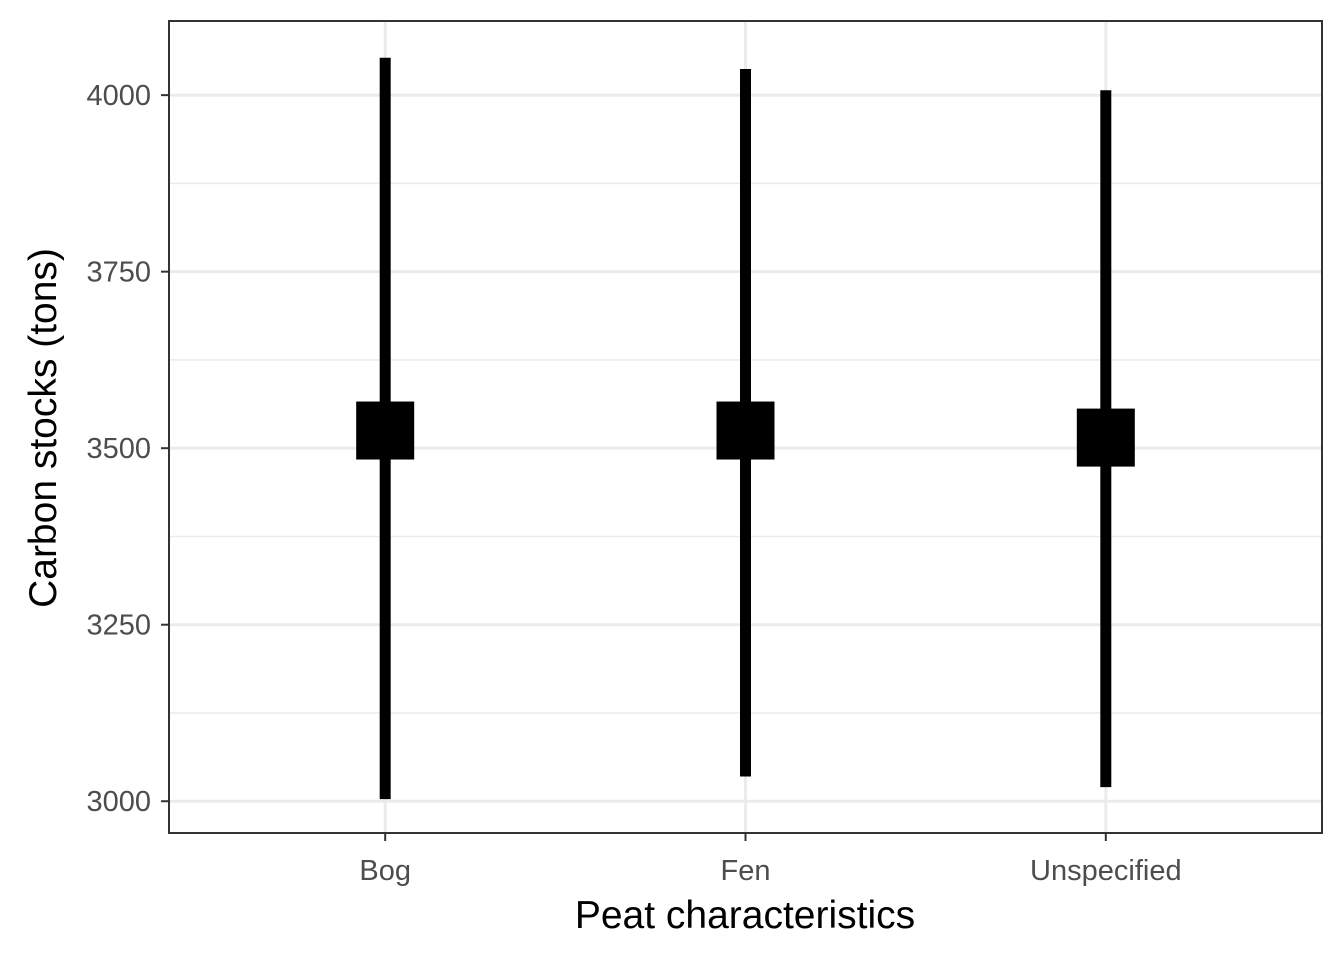 The height and width of the screenshot is (960, 1344). What do you see at coordinates (118, 96) in the screenshot?
I see `y-tick-label: 4000` at bounding box center [118, 96].